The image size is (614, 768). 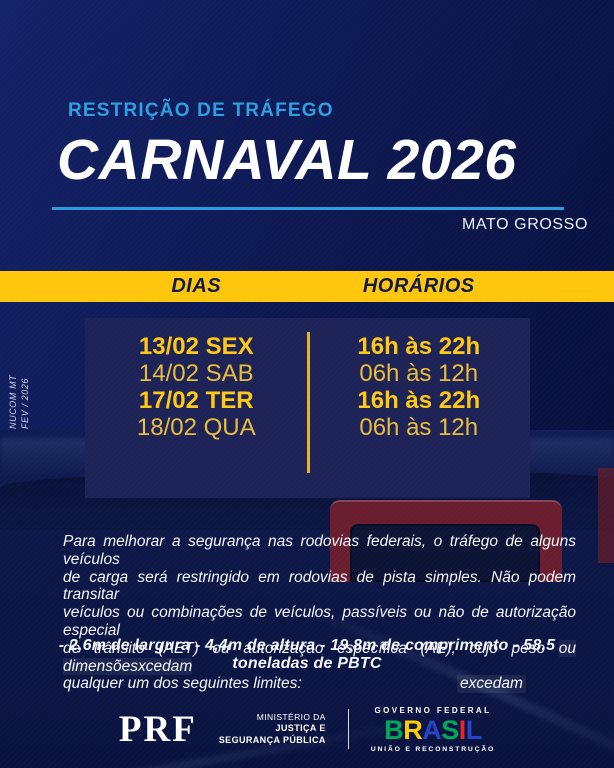 What do you see at coordinates (450, 729) in the screenshot?
I see `brasil-letter: S` at bounding box center [450, 729].